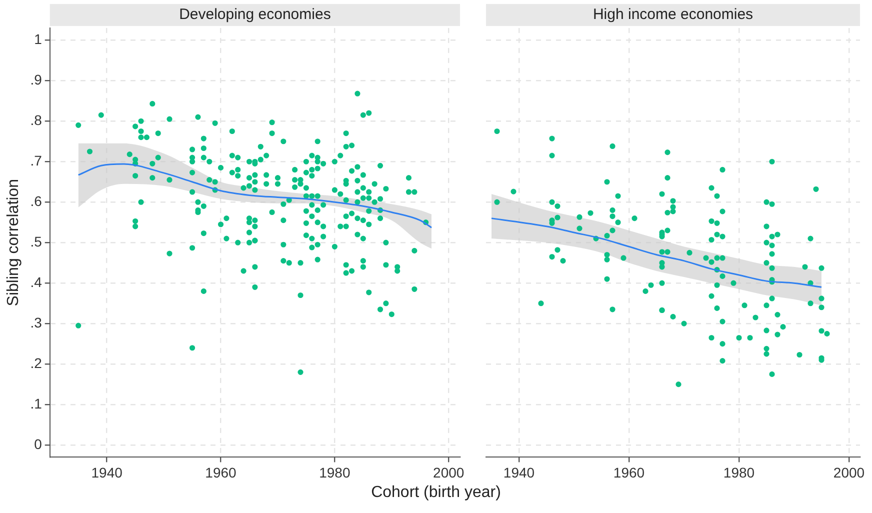 This screenshot has width=872, height=513. What do you see at coordinates (255, 15) in the screenshot?
I see `chart-title: Developing economies` at bounding box center [255, 15].